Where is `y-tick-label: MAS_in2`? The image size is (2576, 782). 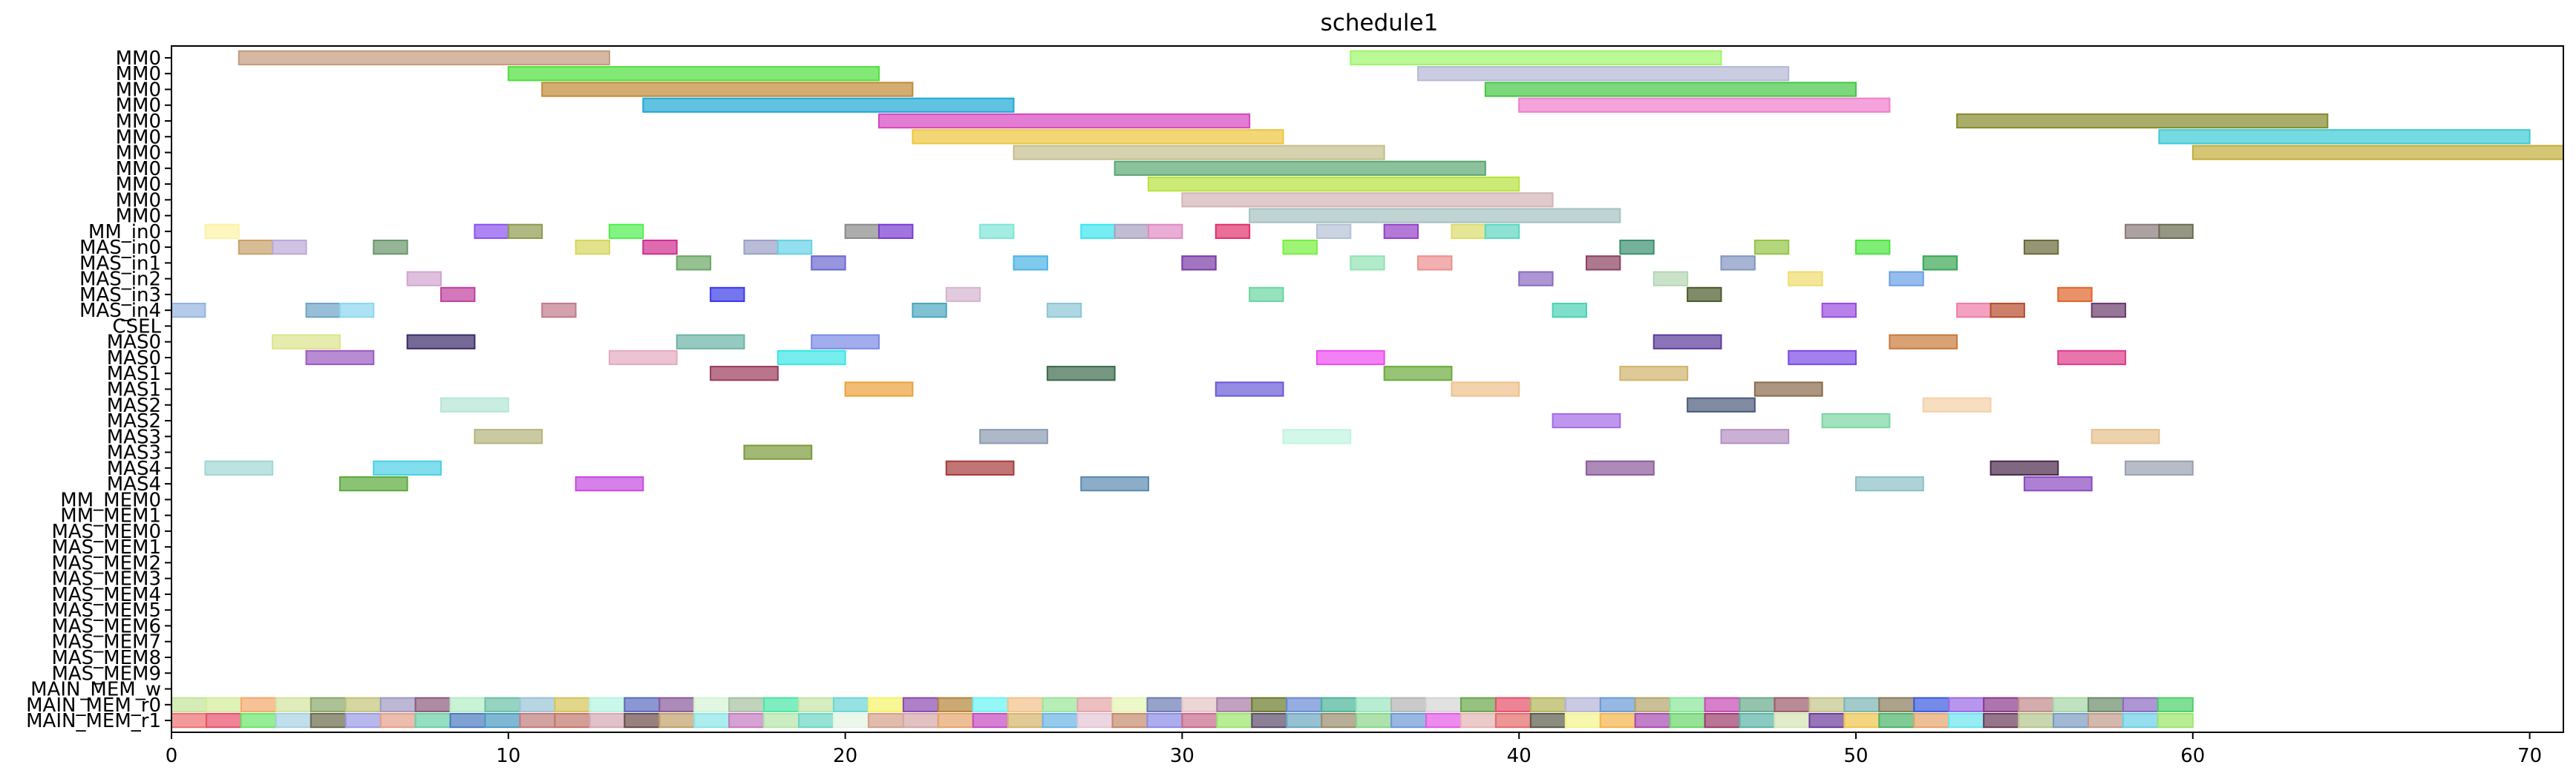
y-tick-label: MAS_in2 is located at coordinates (120, 280).